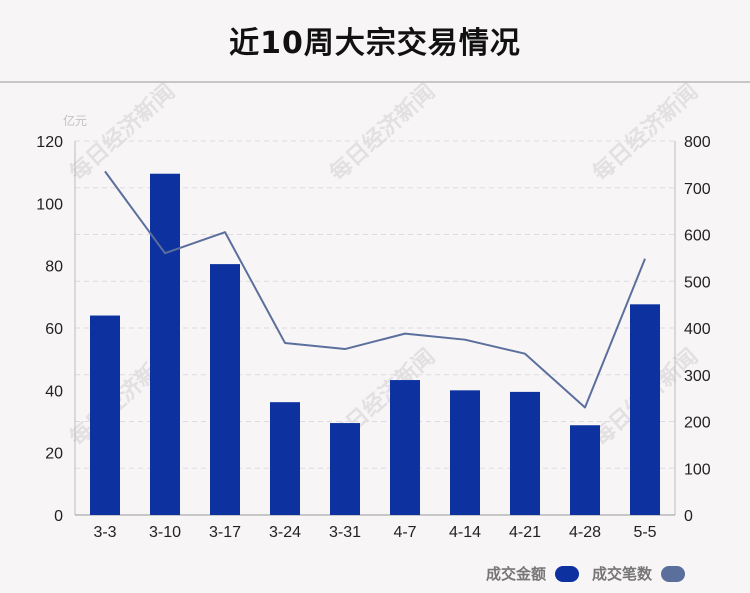  What do you see at coordinates (54, 267) in the screenshot?
I see `y-left-tick-label: 80` at bounding box center [54, 267].